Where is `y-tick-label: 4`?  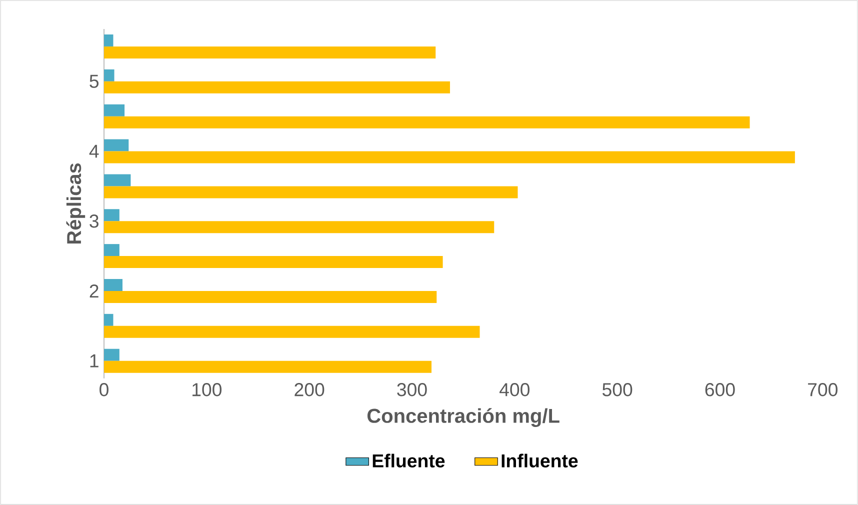
y-tick-label: 4 is located at coordinates (94, 151).